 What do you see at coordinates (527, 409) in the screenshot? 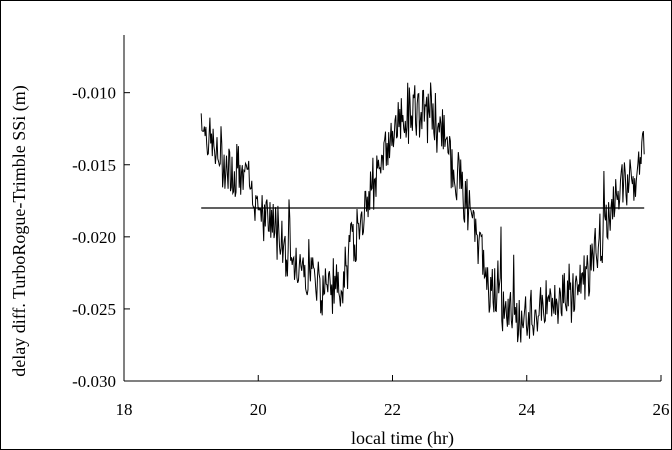
I see `x-tick-label: 24` at bounding box center [527, 409].